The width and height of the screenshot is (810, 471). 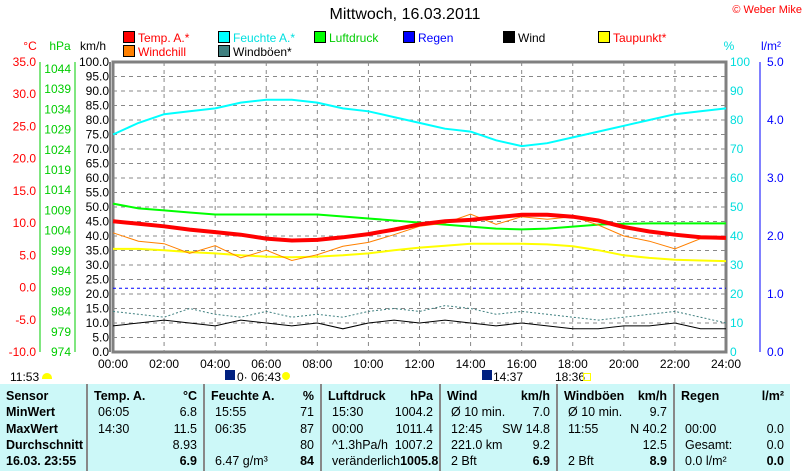 What do you see at coordinates (587, 377) in the screenshot?
I see `sunset-icon` at bounding box center [587, 377].